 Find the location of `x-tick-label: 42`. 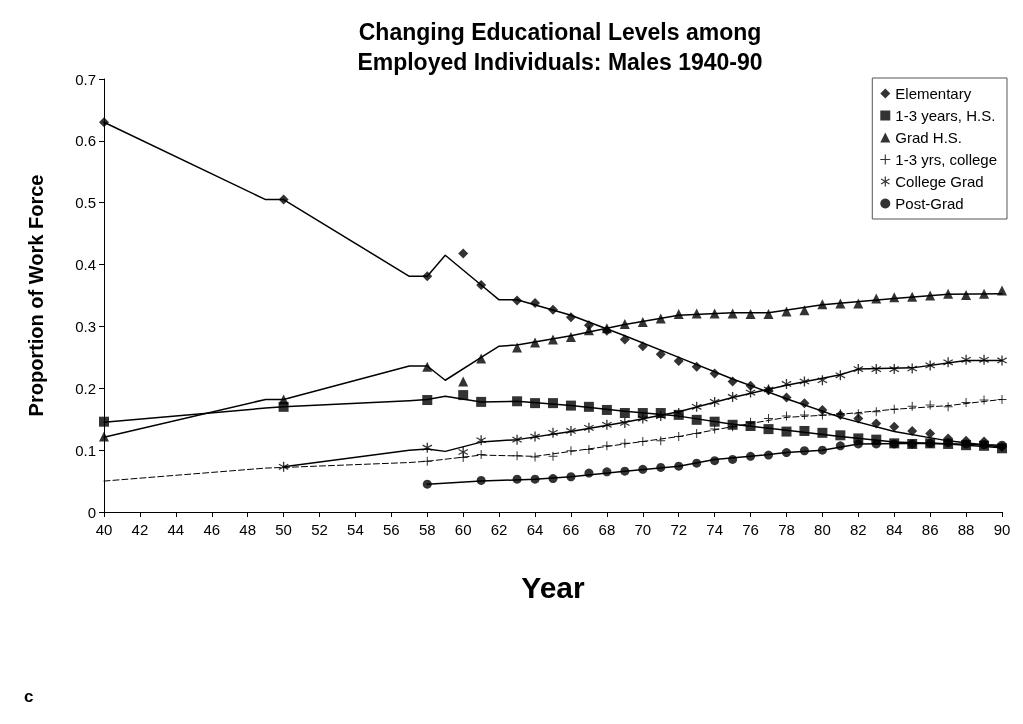

x-tick-label: 42 is located at coordinates (140, 529).